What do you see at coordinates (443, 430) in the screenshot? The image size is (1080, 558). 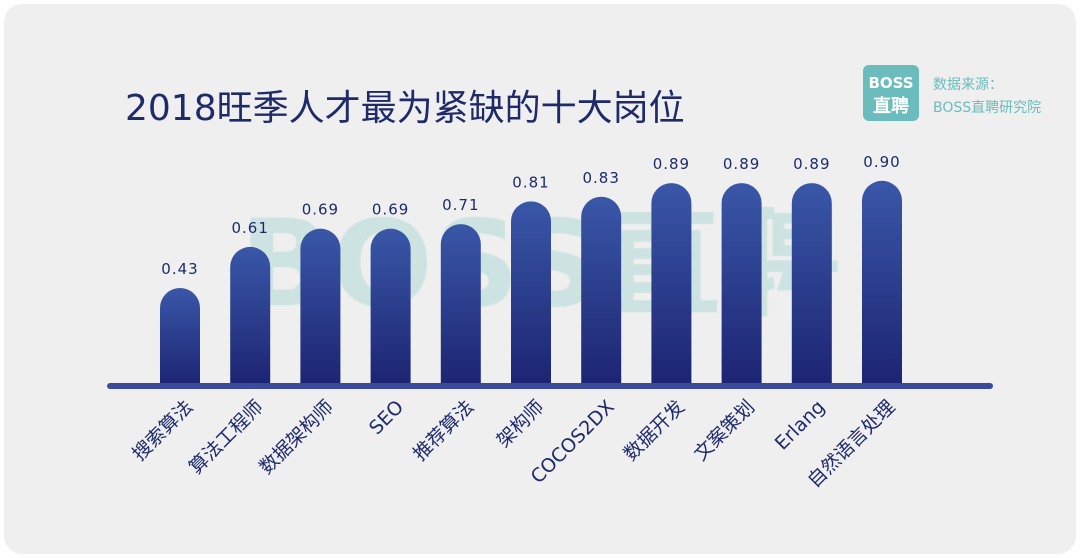 I see `x-tick-label: 推荐算法` at bounding box center [443, 430].